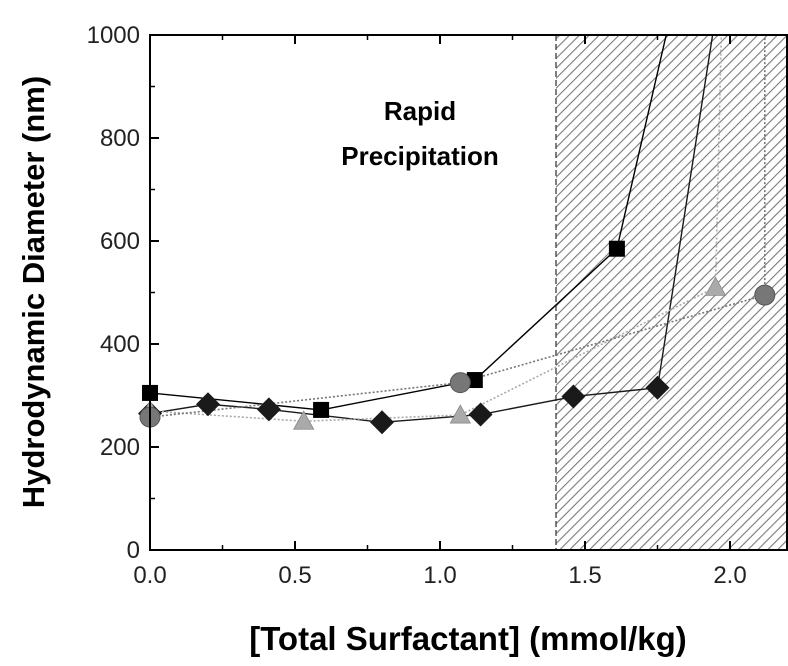 The image size is (788, 666). Describe the element at coordinates (294, 575) in the screenshot. I see `x-tick-label-1: 0.5` at that location.